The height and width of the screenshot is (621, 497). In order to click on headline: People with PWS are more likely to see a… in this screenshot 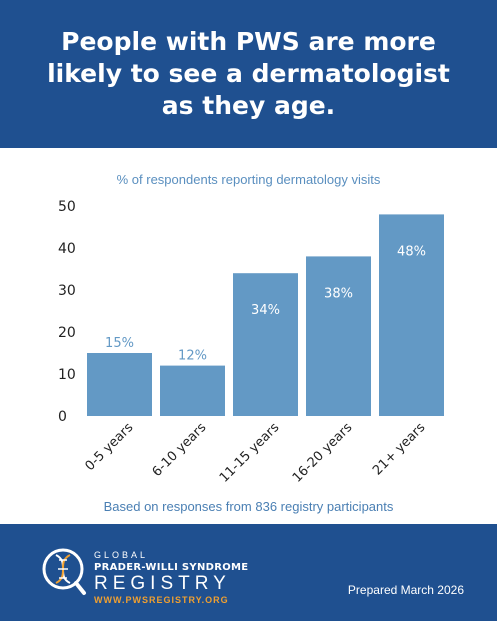, I will do `click(248, 73)`.